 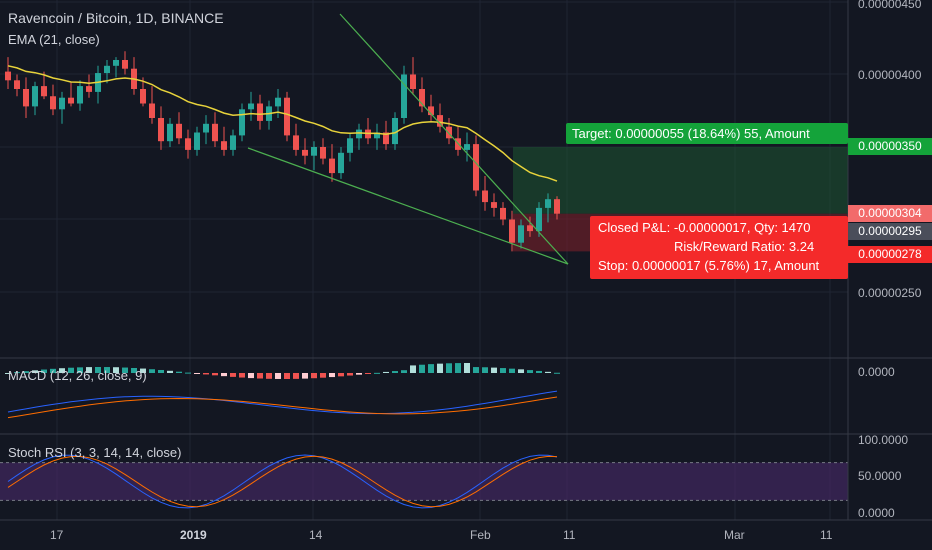 What do you see at coordinates (876, 372) in the screenshot?
I see `macd-tick: 0.0000` at bounding box center [876, 372].